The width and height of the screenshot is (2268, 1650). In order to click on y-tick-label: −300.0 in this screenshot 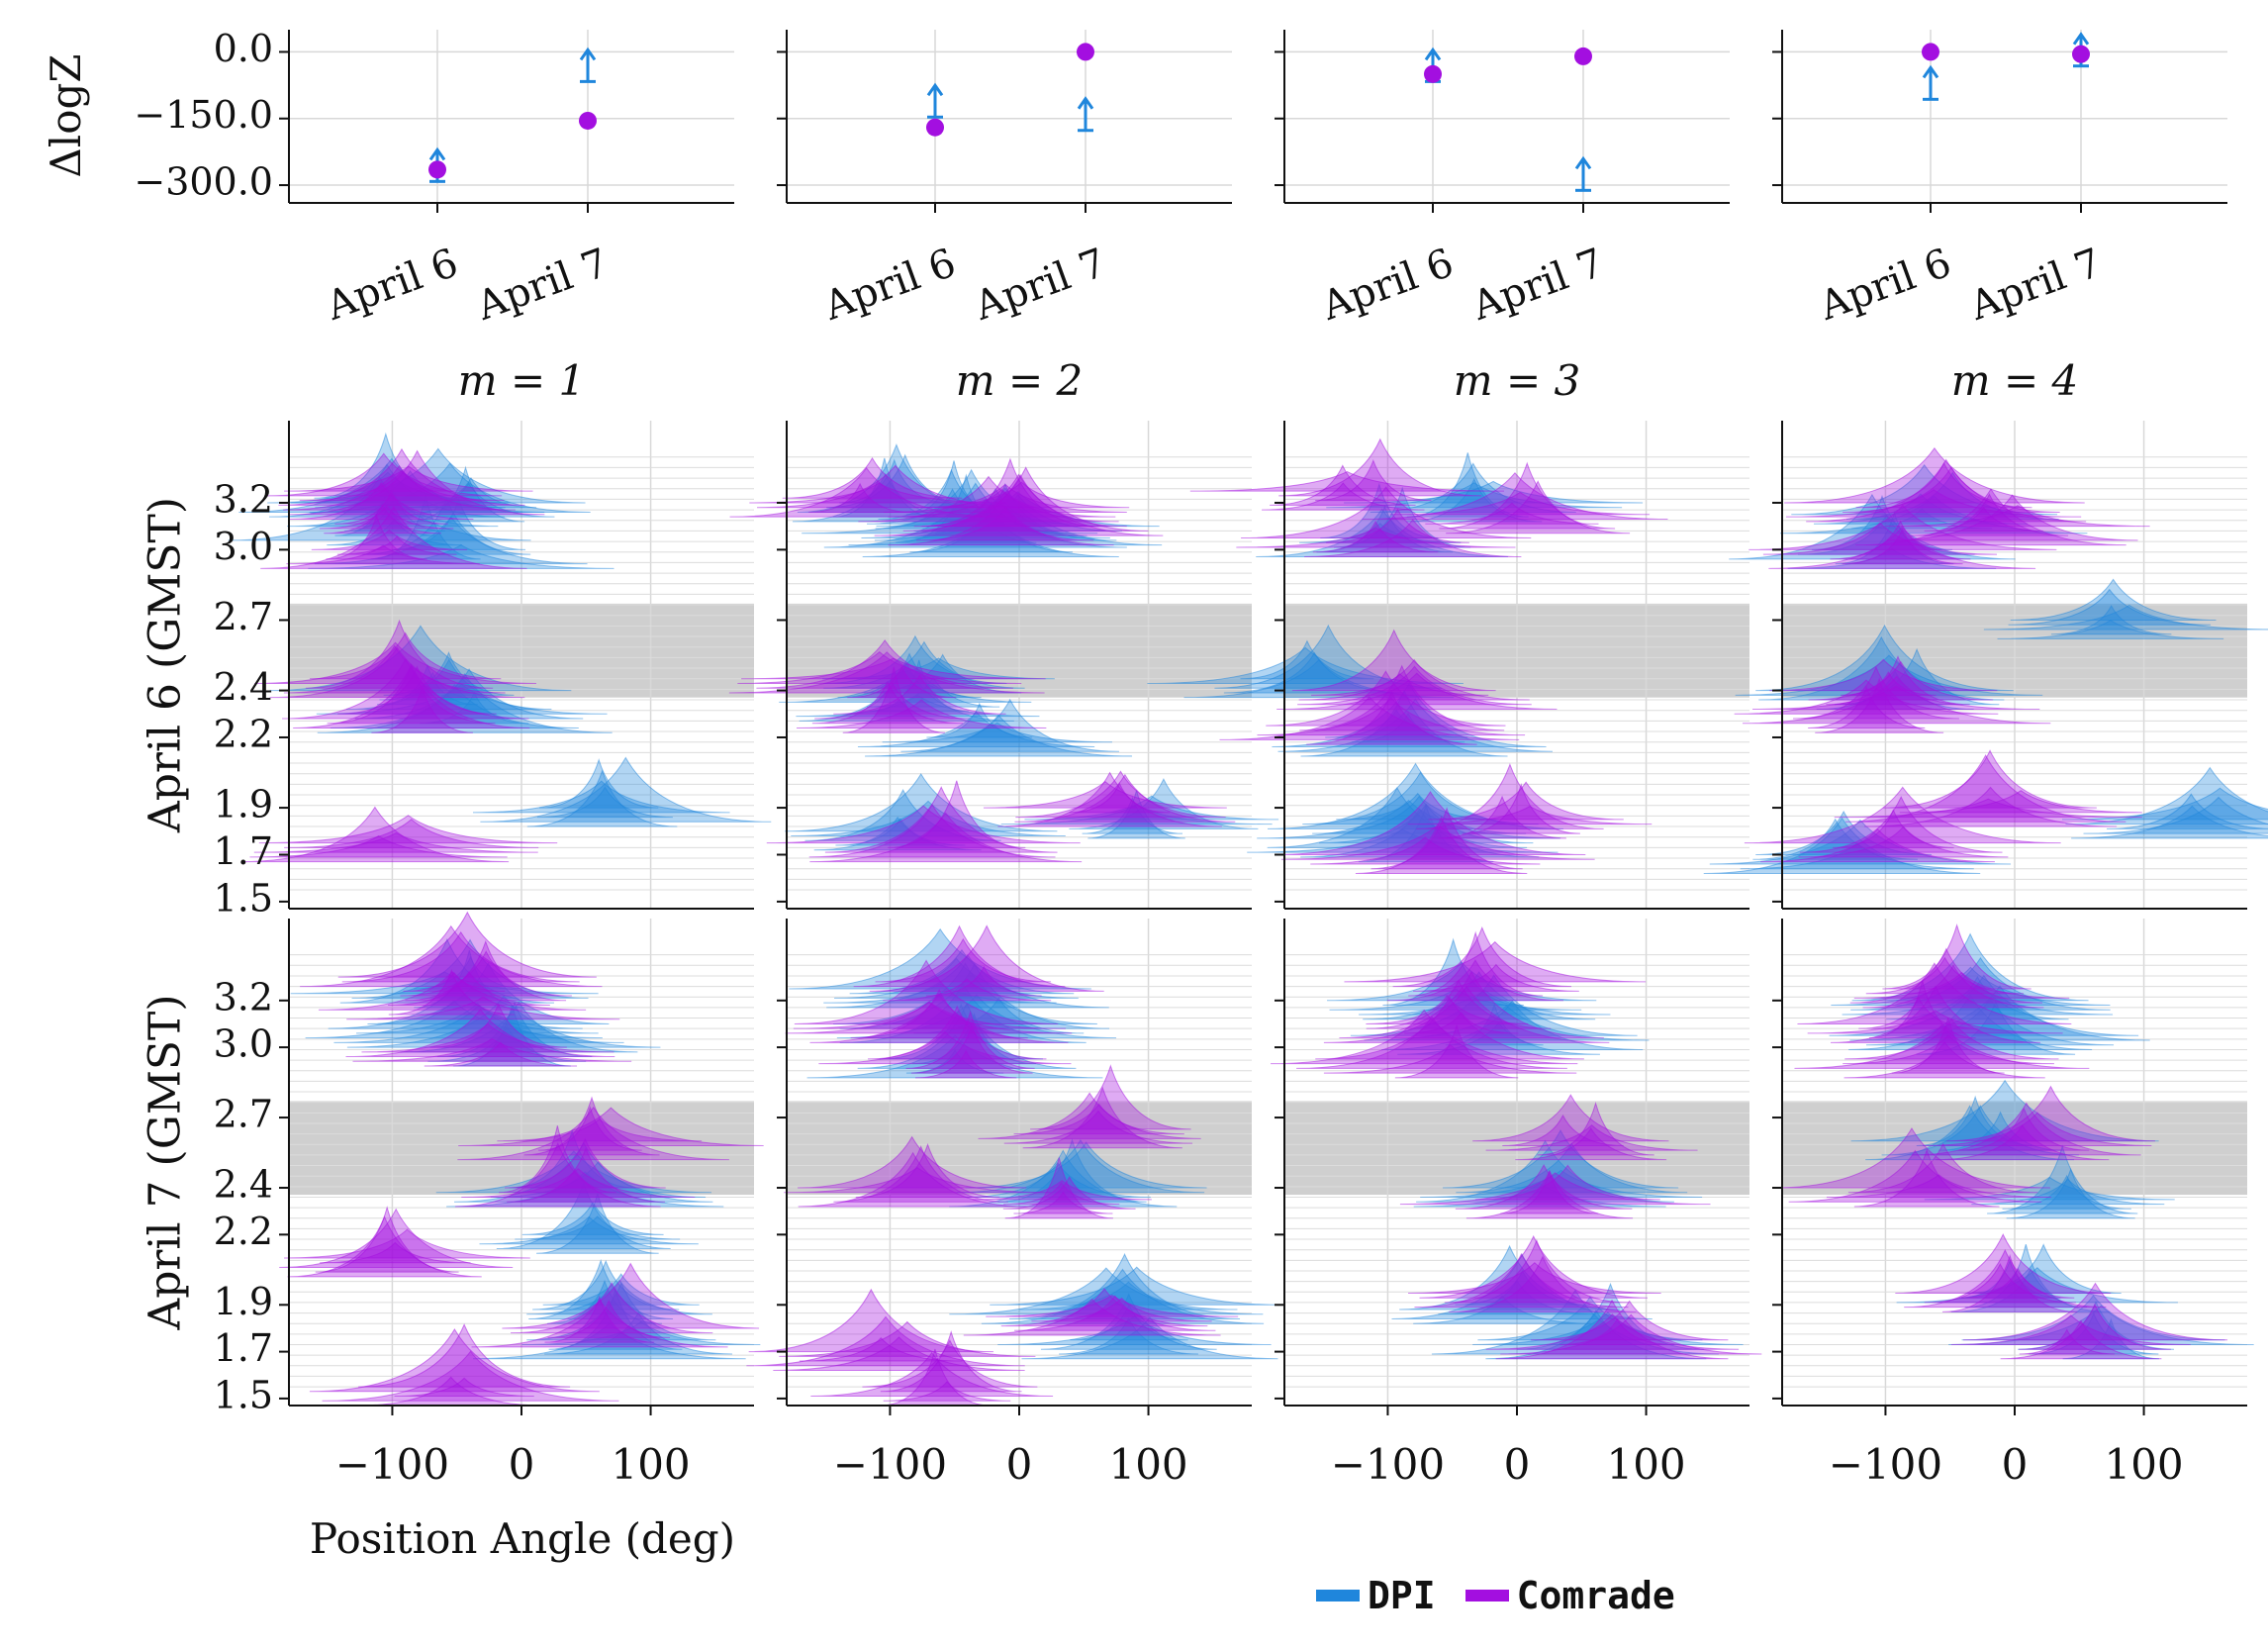, I will do `click(203, 182)`.